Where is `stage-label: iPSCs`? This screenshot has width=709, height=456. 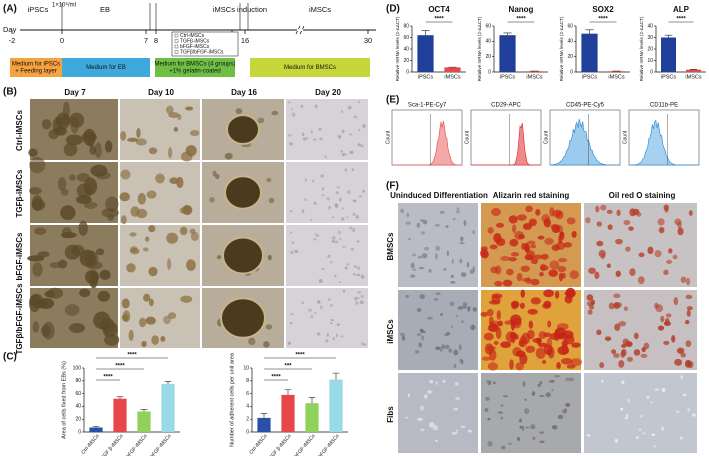 stage-label: iPSCs is located at coordinates (38, 9).